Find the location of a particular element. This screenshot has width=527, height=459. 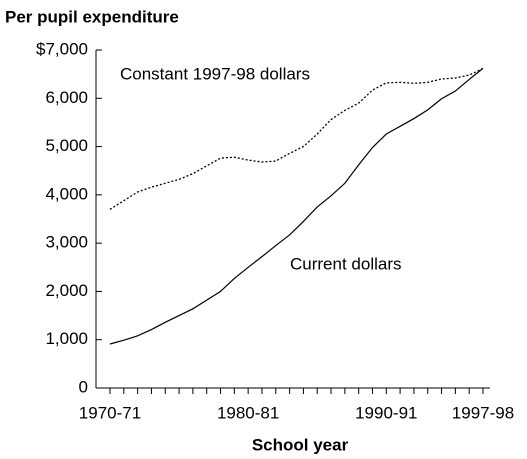

y-tick-label: 2,000 is located at coordinates (66, 290).